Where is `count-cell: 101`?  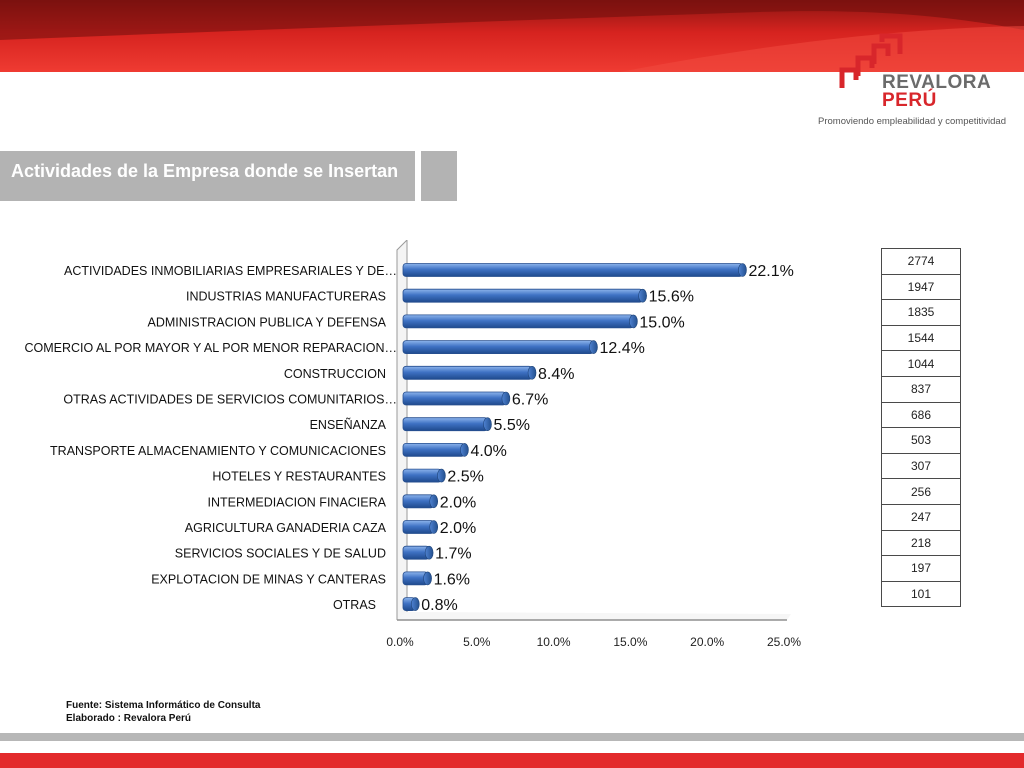 count-cell: 101 is located at coordinates (921, 594).